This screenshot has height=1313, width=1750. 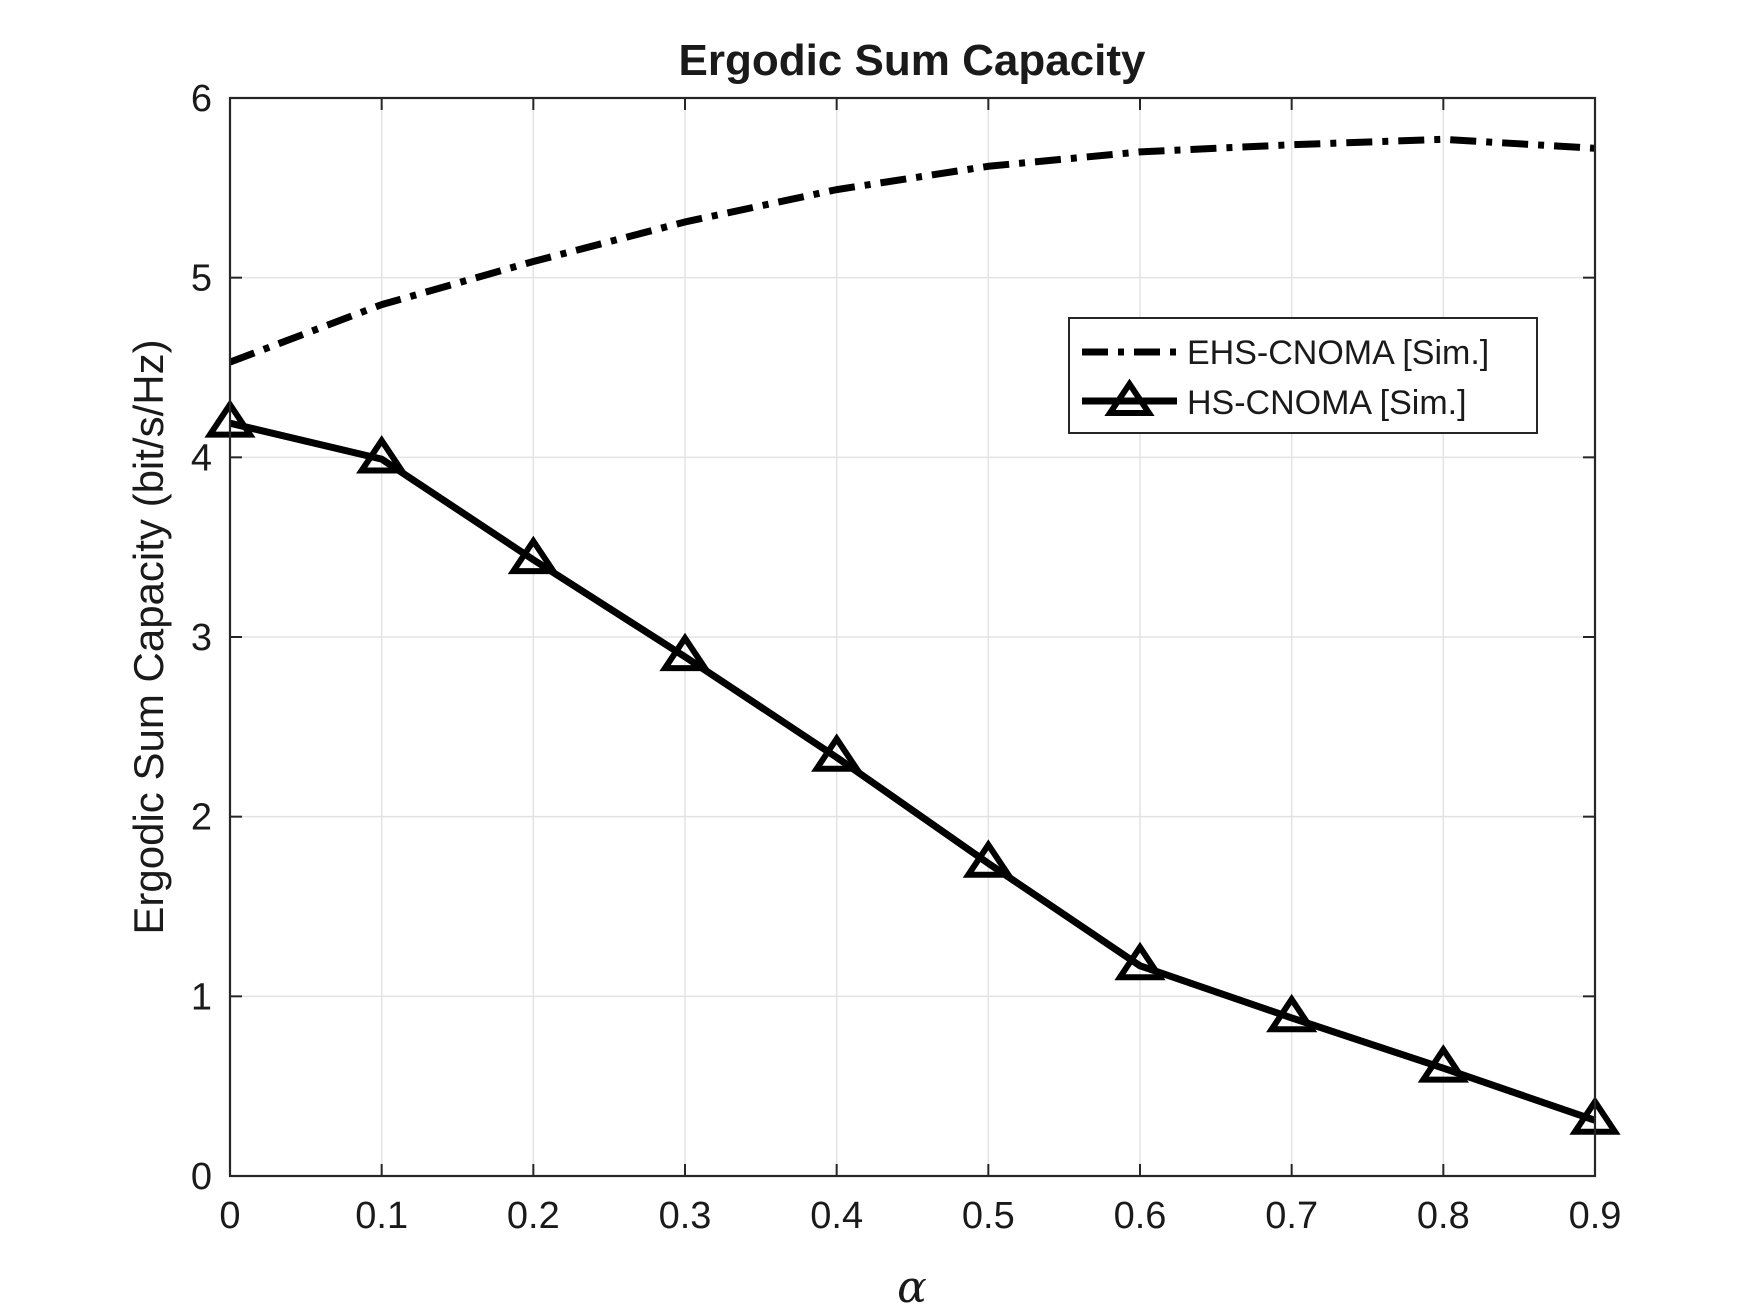 What do you see at coordinates (381, 1216) in the screenshot?
I see `x-tick-label: 0.1` at bounding box center [381, 1216].